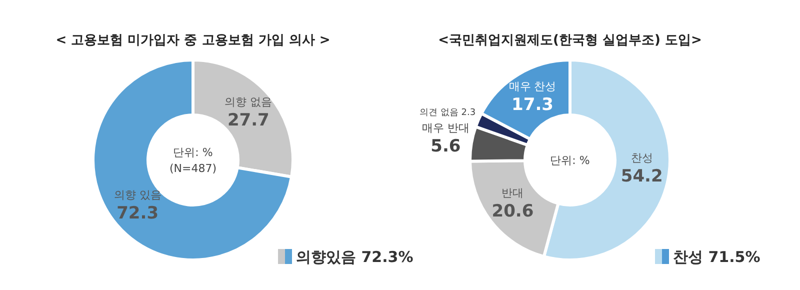 The image size is (800, 290). Describe the element at coordinates (138, 195) in the screenshot. I see `slice-label: 의향 있음` at that location.